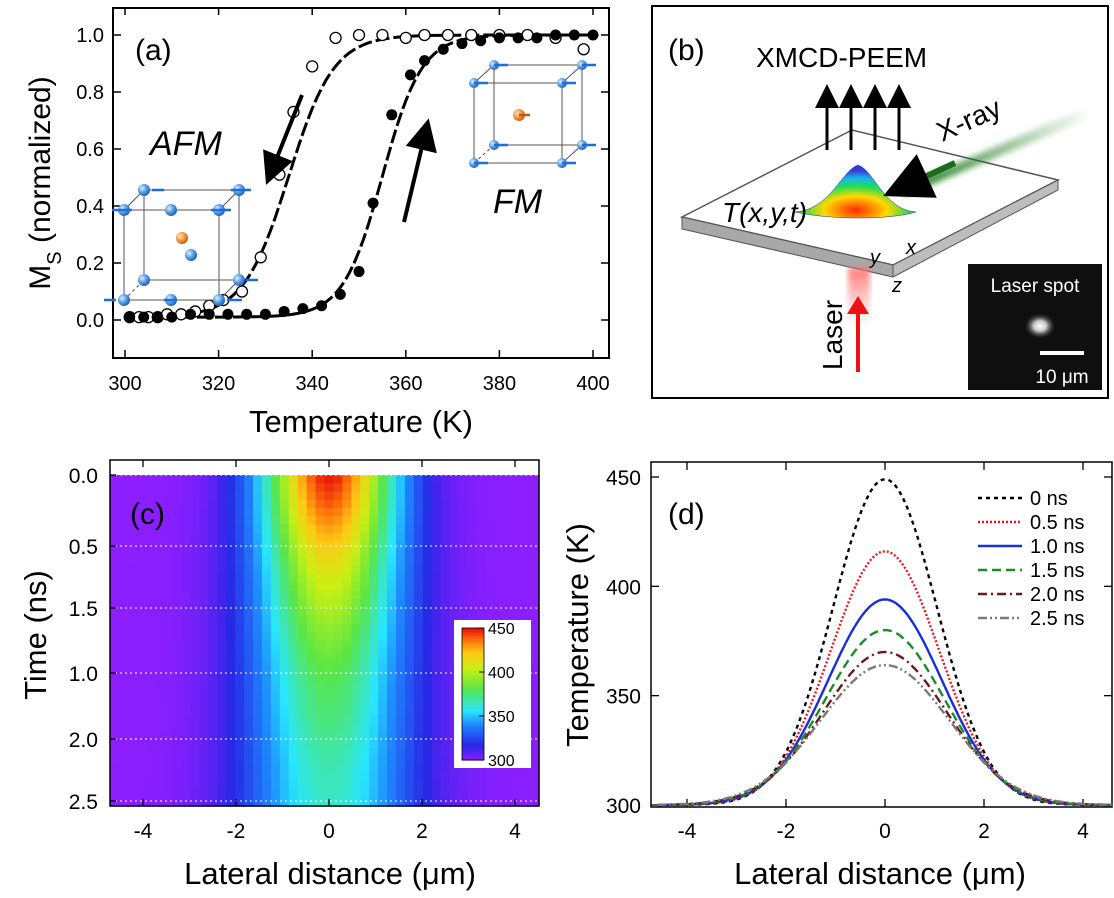  What do you see at coordinates (90, 321) in the screenshot?
I see `y-tick-label: 0.0` at bounding box center [90, 321].